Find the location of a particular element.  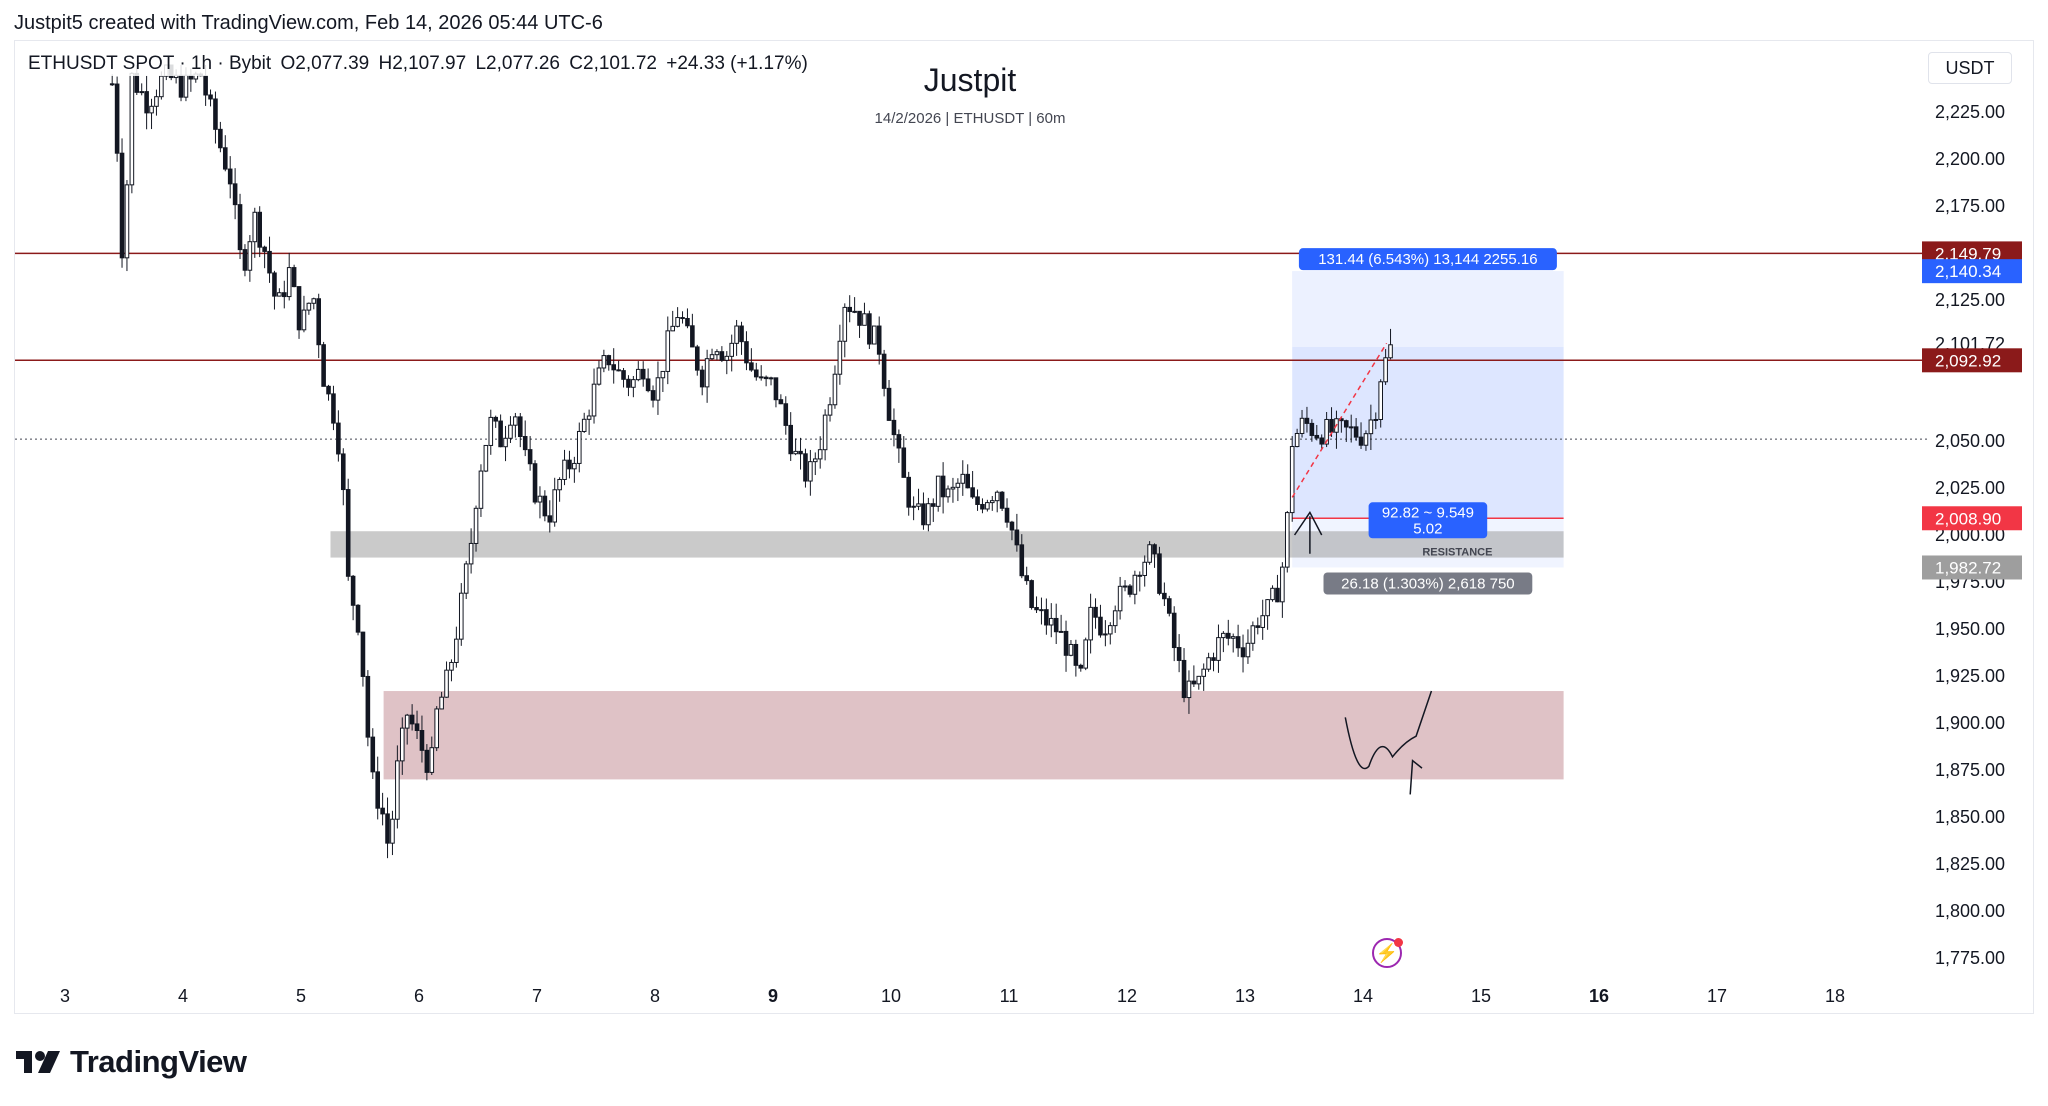

symbol-label: ETHUSDT SPOT · 1h · Bybit is located at coordinates (150, 63).